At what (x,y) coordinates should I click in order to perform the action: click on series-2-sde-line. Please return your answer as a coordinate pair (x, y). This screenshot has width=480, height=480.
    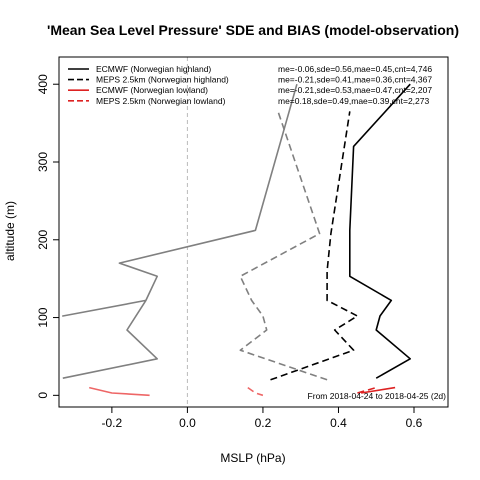
    Looking at the image, I should click on (378, 390).